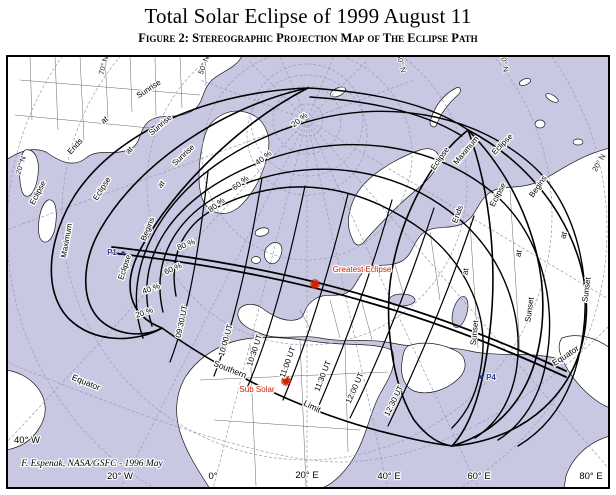  I want to click on lon-40e: 40° E, so click(388, 476).